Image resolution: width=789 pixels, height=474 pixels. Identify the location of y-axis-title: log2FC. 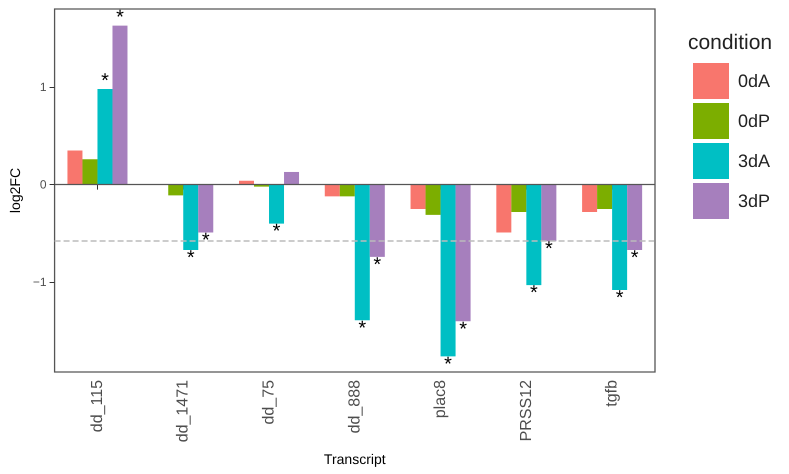
(15, 191).